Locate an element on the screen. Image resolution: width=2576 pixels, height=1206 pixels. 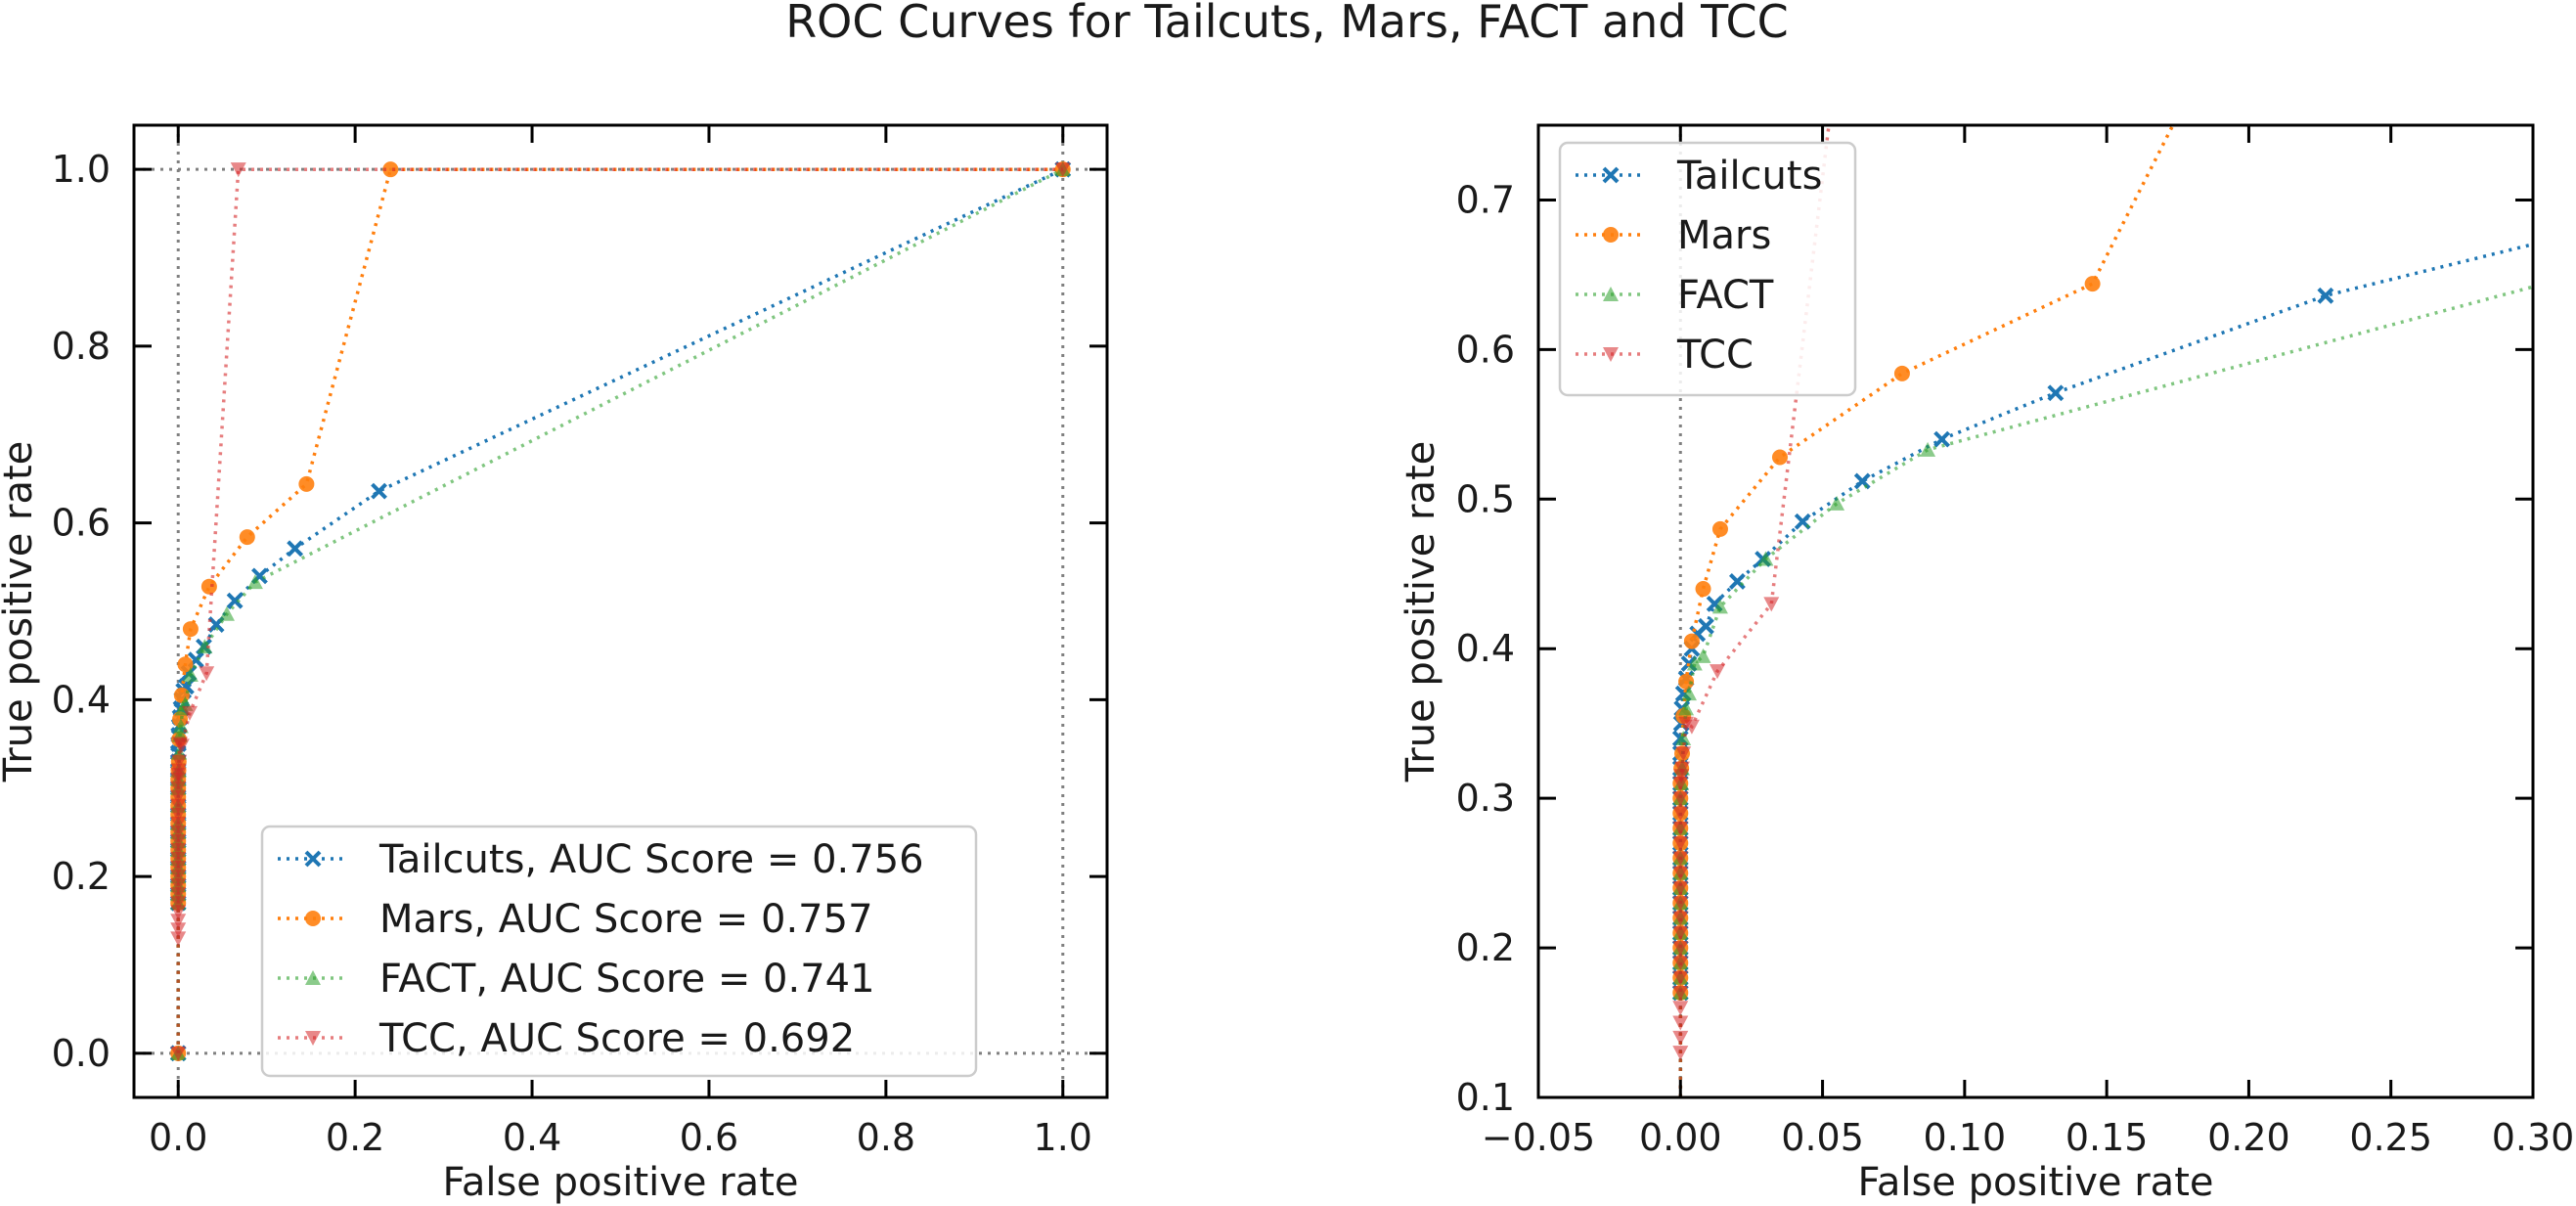
left-legend-marker-tailcuts is located at coordinates (313, 859).